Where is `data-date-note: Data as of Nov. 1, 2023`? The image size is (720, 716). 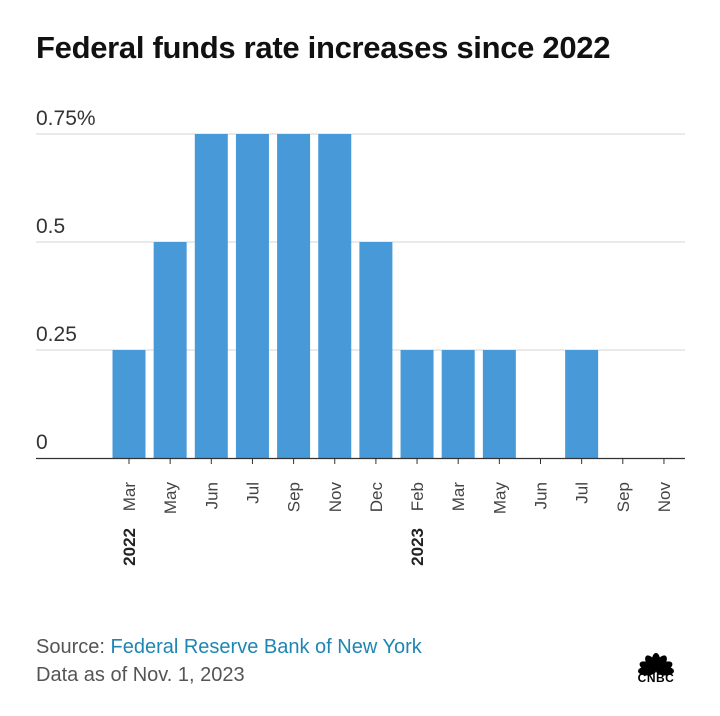
data-date-note: Data as of Nov. 1, 2023 is located at coordinates (140, 675).